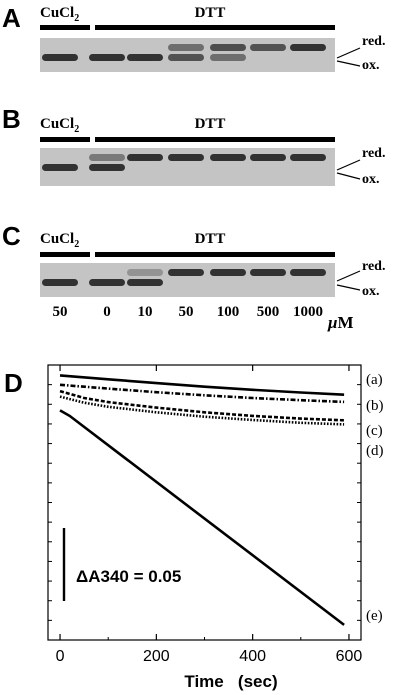  I want to click on series-label: (e), so click(374, 616).